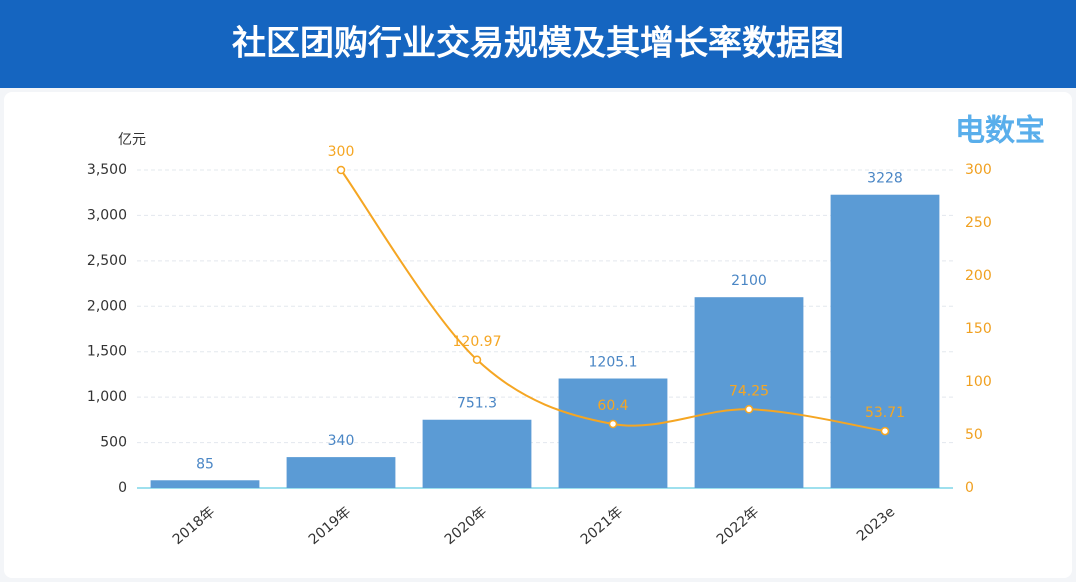 This screenshot has width=1076, height=582. I want to click on bar-value-label: 751.3, so click(477, 404).